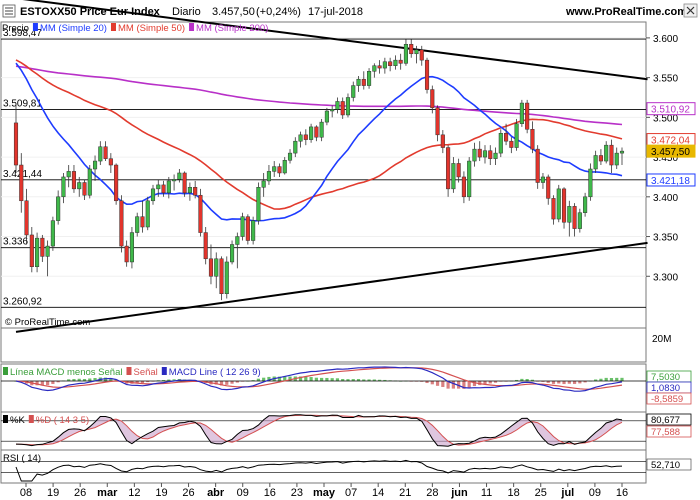  What do you see at coordinates (665, 388) in the screenshot?
I see `macd-value-text: 1,0830` at bounding box center [665, 388].